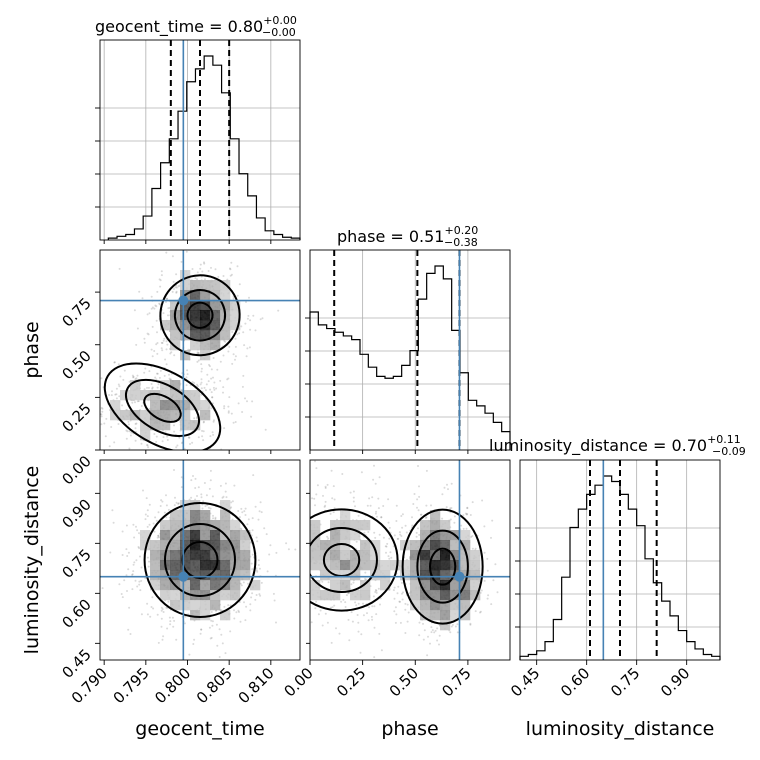 The image size is (760, 760). Describe the element at coordinates (32, 560) in the screenshot. I see `ylabel-luminosity-distance: luminosity_distance` at that location.